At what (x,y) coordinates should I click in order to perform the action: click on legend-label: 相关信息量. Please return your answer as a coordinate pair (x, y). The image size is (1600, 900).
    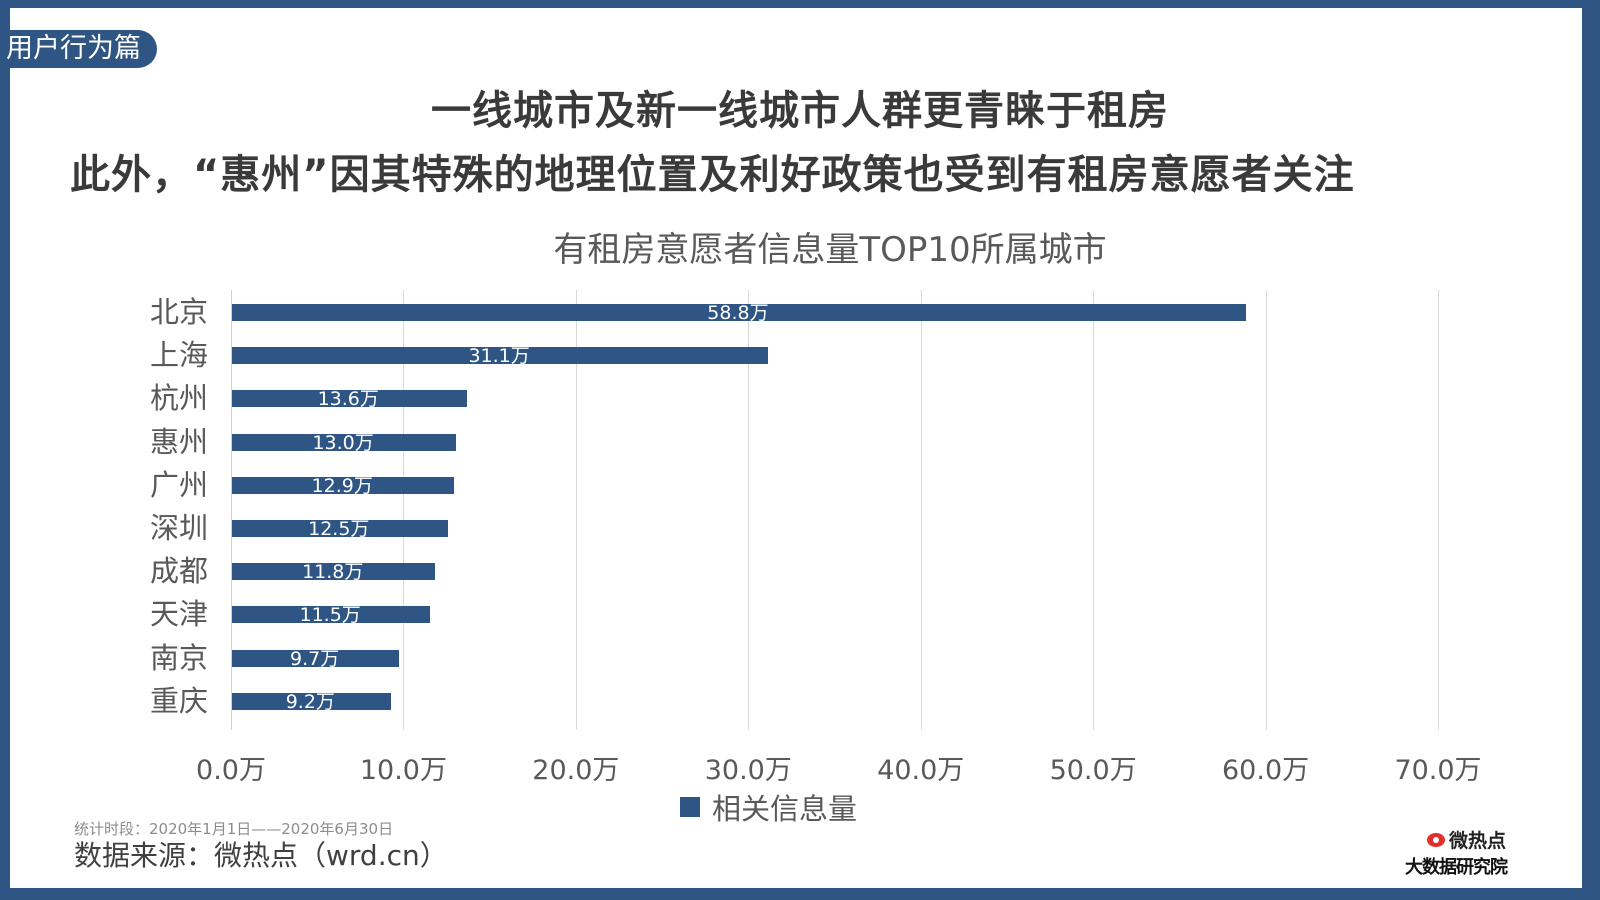
    Looking at the image, I should click on (785, 809).